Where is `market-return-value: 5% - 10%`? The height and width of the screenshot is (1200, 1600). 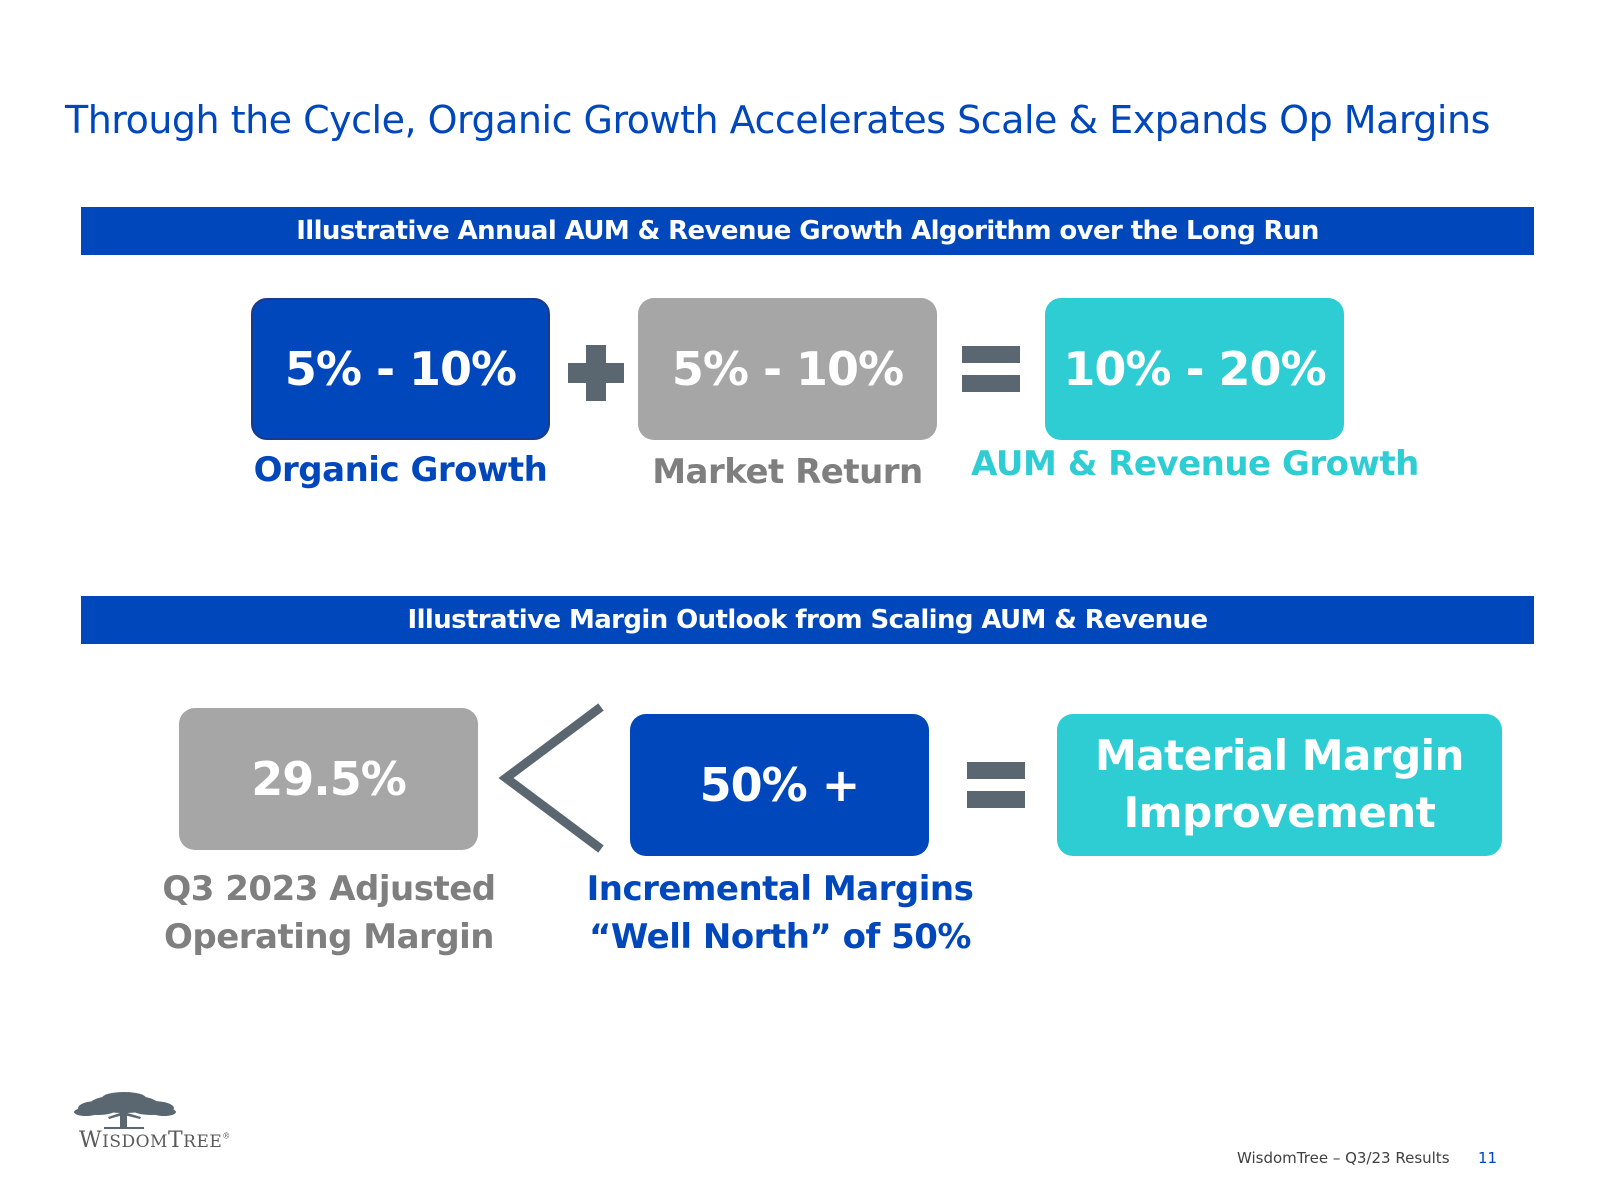
market-return-value: 5% - 10% is located at coordinates (787, 369).